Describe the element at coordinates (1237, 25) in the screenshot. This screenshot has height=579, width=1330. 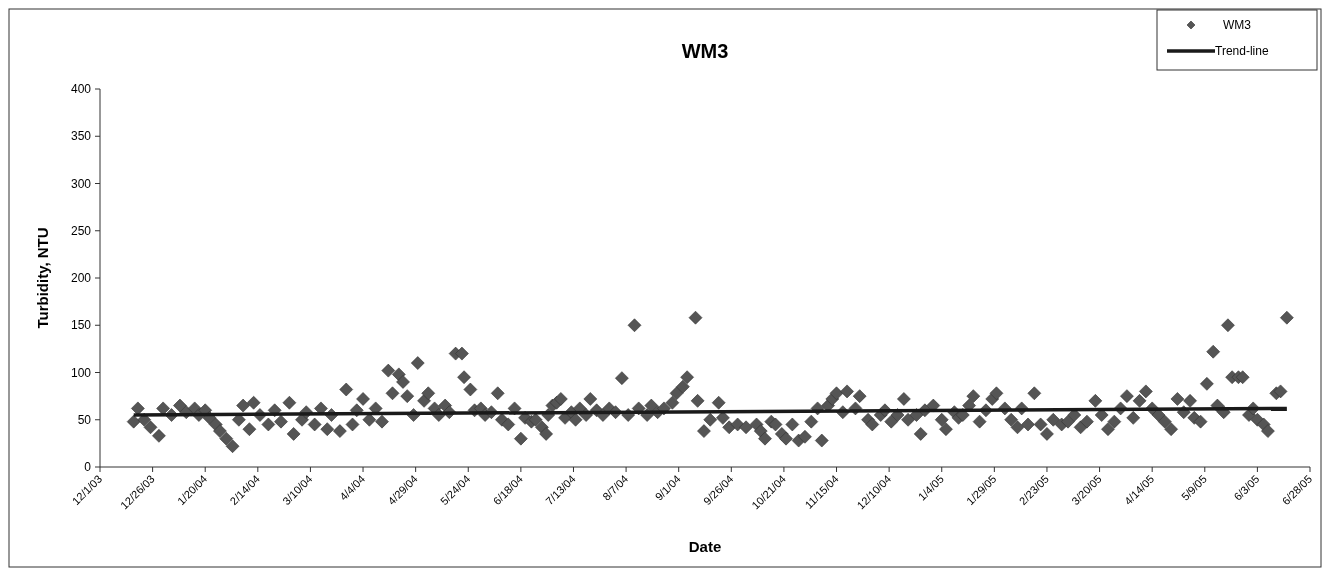
I see `legend-label: WM3` at that location.